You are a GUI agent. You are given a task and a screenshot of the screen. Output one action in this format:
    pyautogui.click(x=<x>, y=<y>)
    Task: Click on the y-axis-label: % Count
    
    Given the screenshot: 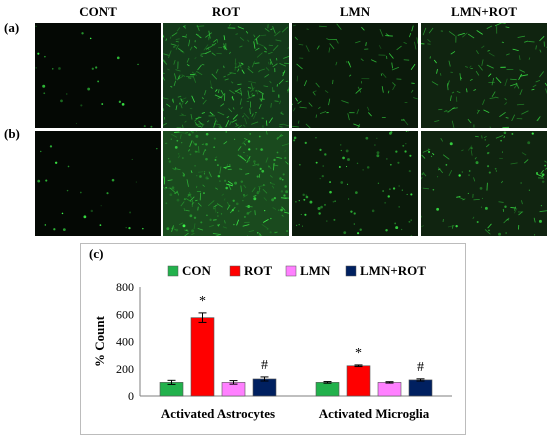 What is the action you would take?
    pyautogui.click(x=99, y=341)
    